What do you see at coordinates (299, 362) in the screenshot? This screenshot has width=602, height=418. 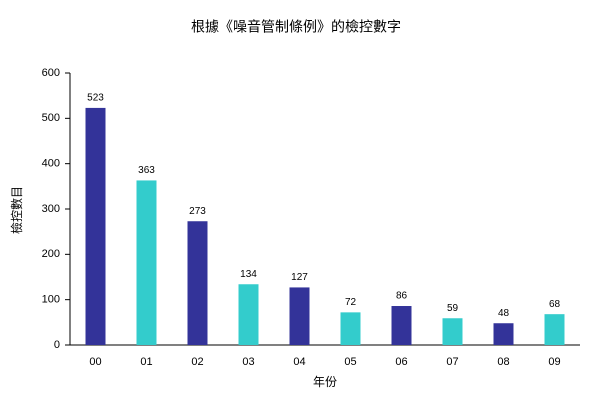 I see `x-tick-label: 04` at bounding box center [299, 362].